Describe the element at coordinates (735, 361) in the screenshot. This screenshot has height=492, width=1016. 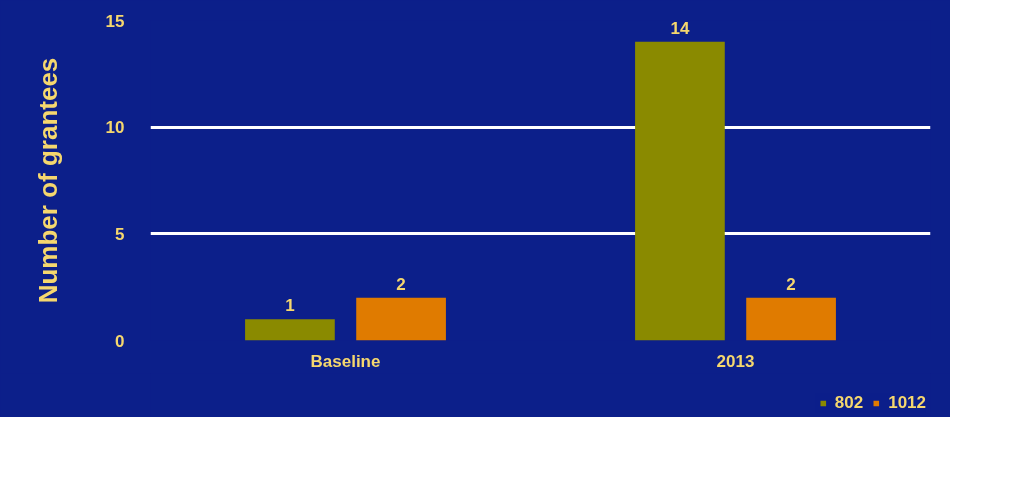
I see `x-tick-label: 2013` at that location.